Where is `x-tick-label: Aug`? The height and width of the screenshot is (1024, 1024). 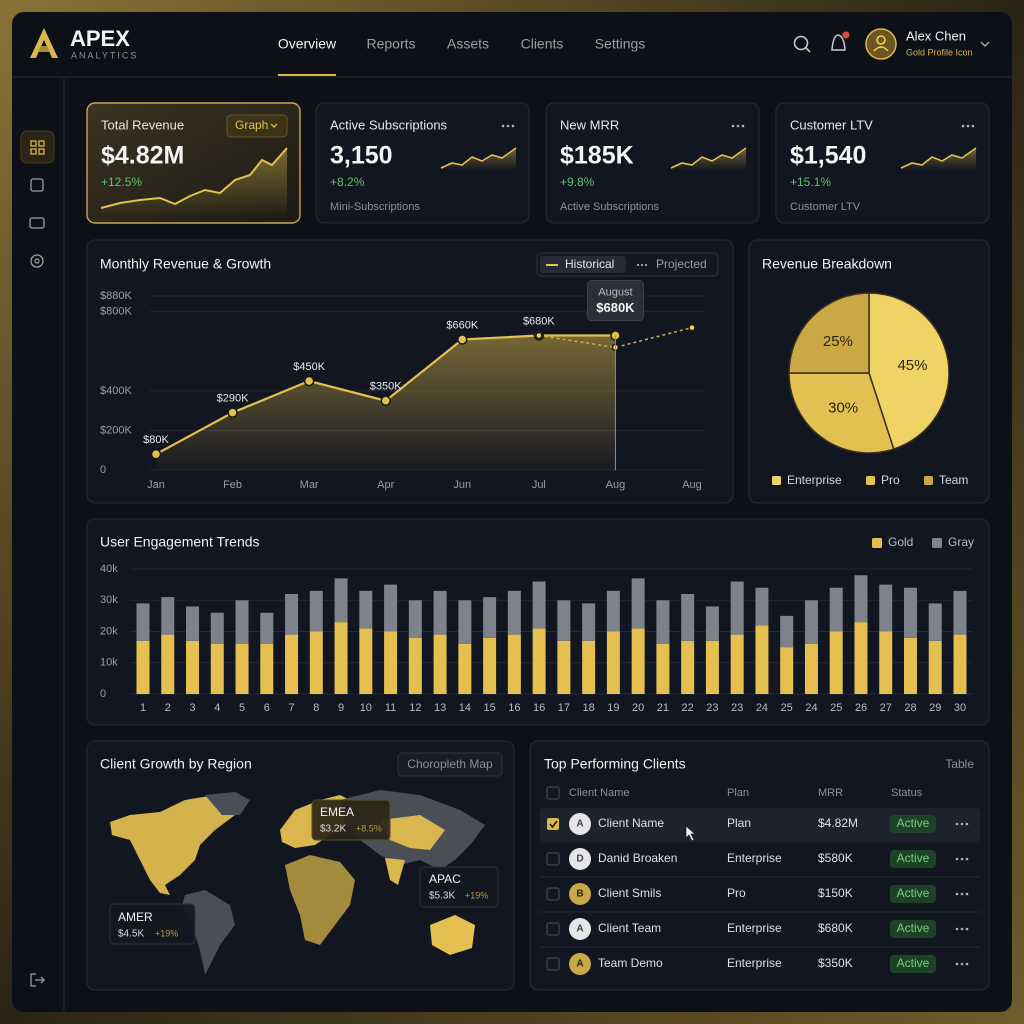 x-tick-label: Aug is located at coordinates (692, 485).